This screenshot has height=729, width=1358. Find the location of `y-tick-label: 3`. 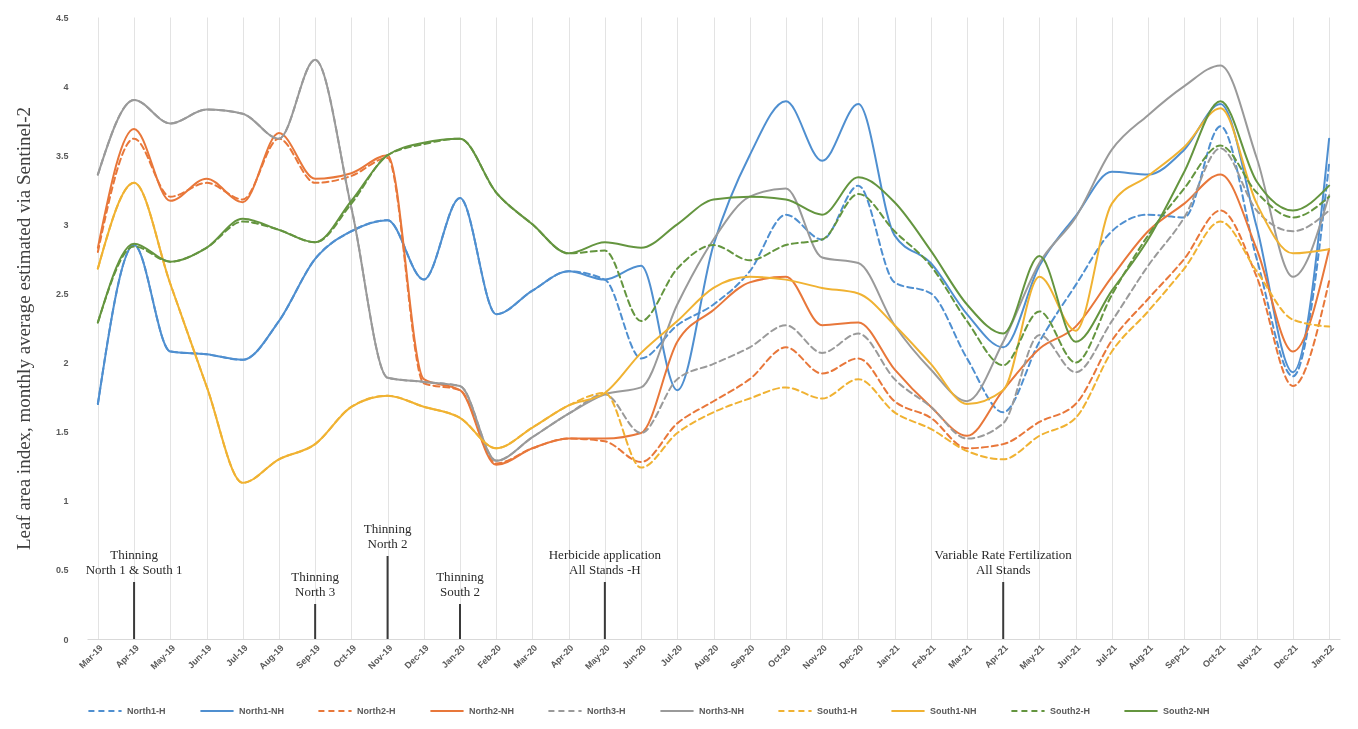

y-tick-label: 3 is located at coordinates (66, 224).